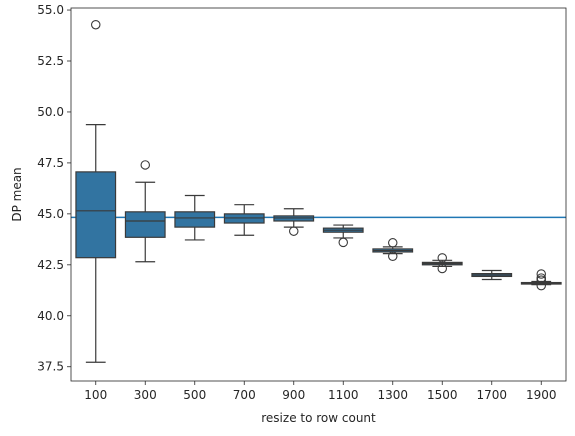 The height and width of the screenshot is (436, 575). What do you see at coordinates (392, 395) in the screenshot?
I see `x-tick-label: 1300` at bounding box center [392, 395].